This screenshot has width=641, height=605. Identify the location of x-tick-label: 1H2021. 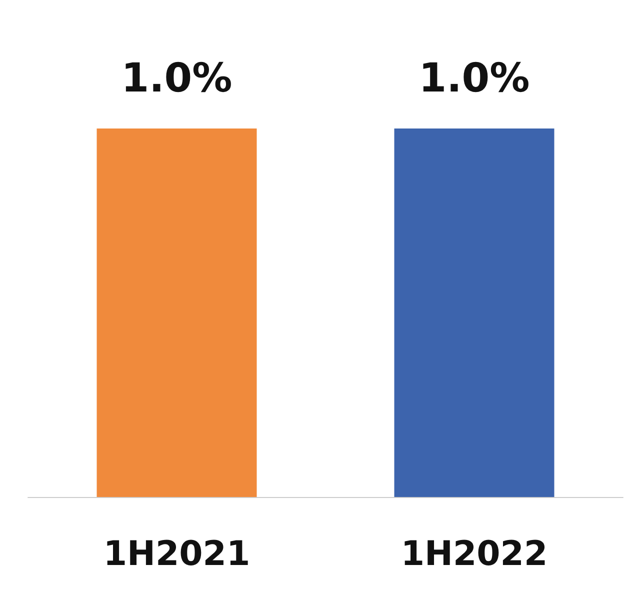
(176, 554).